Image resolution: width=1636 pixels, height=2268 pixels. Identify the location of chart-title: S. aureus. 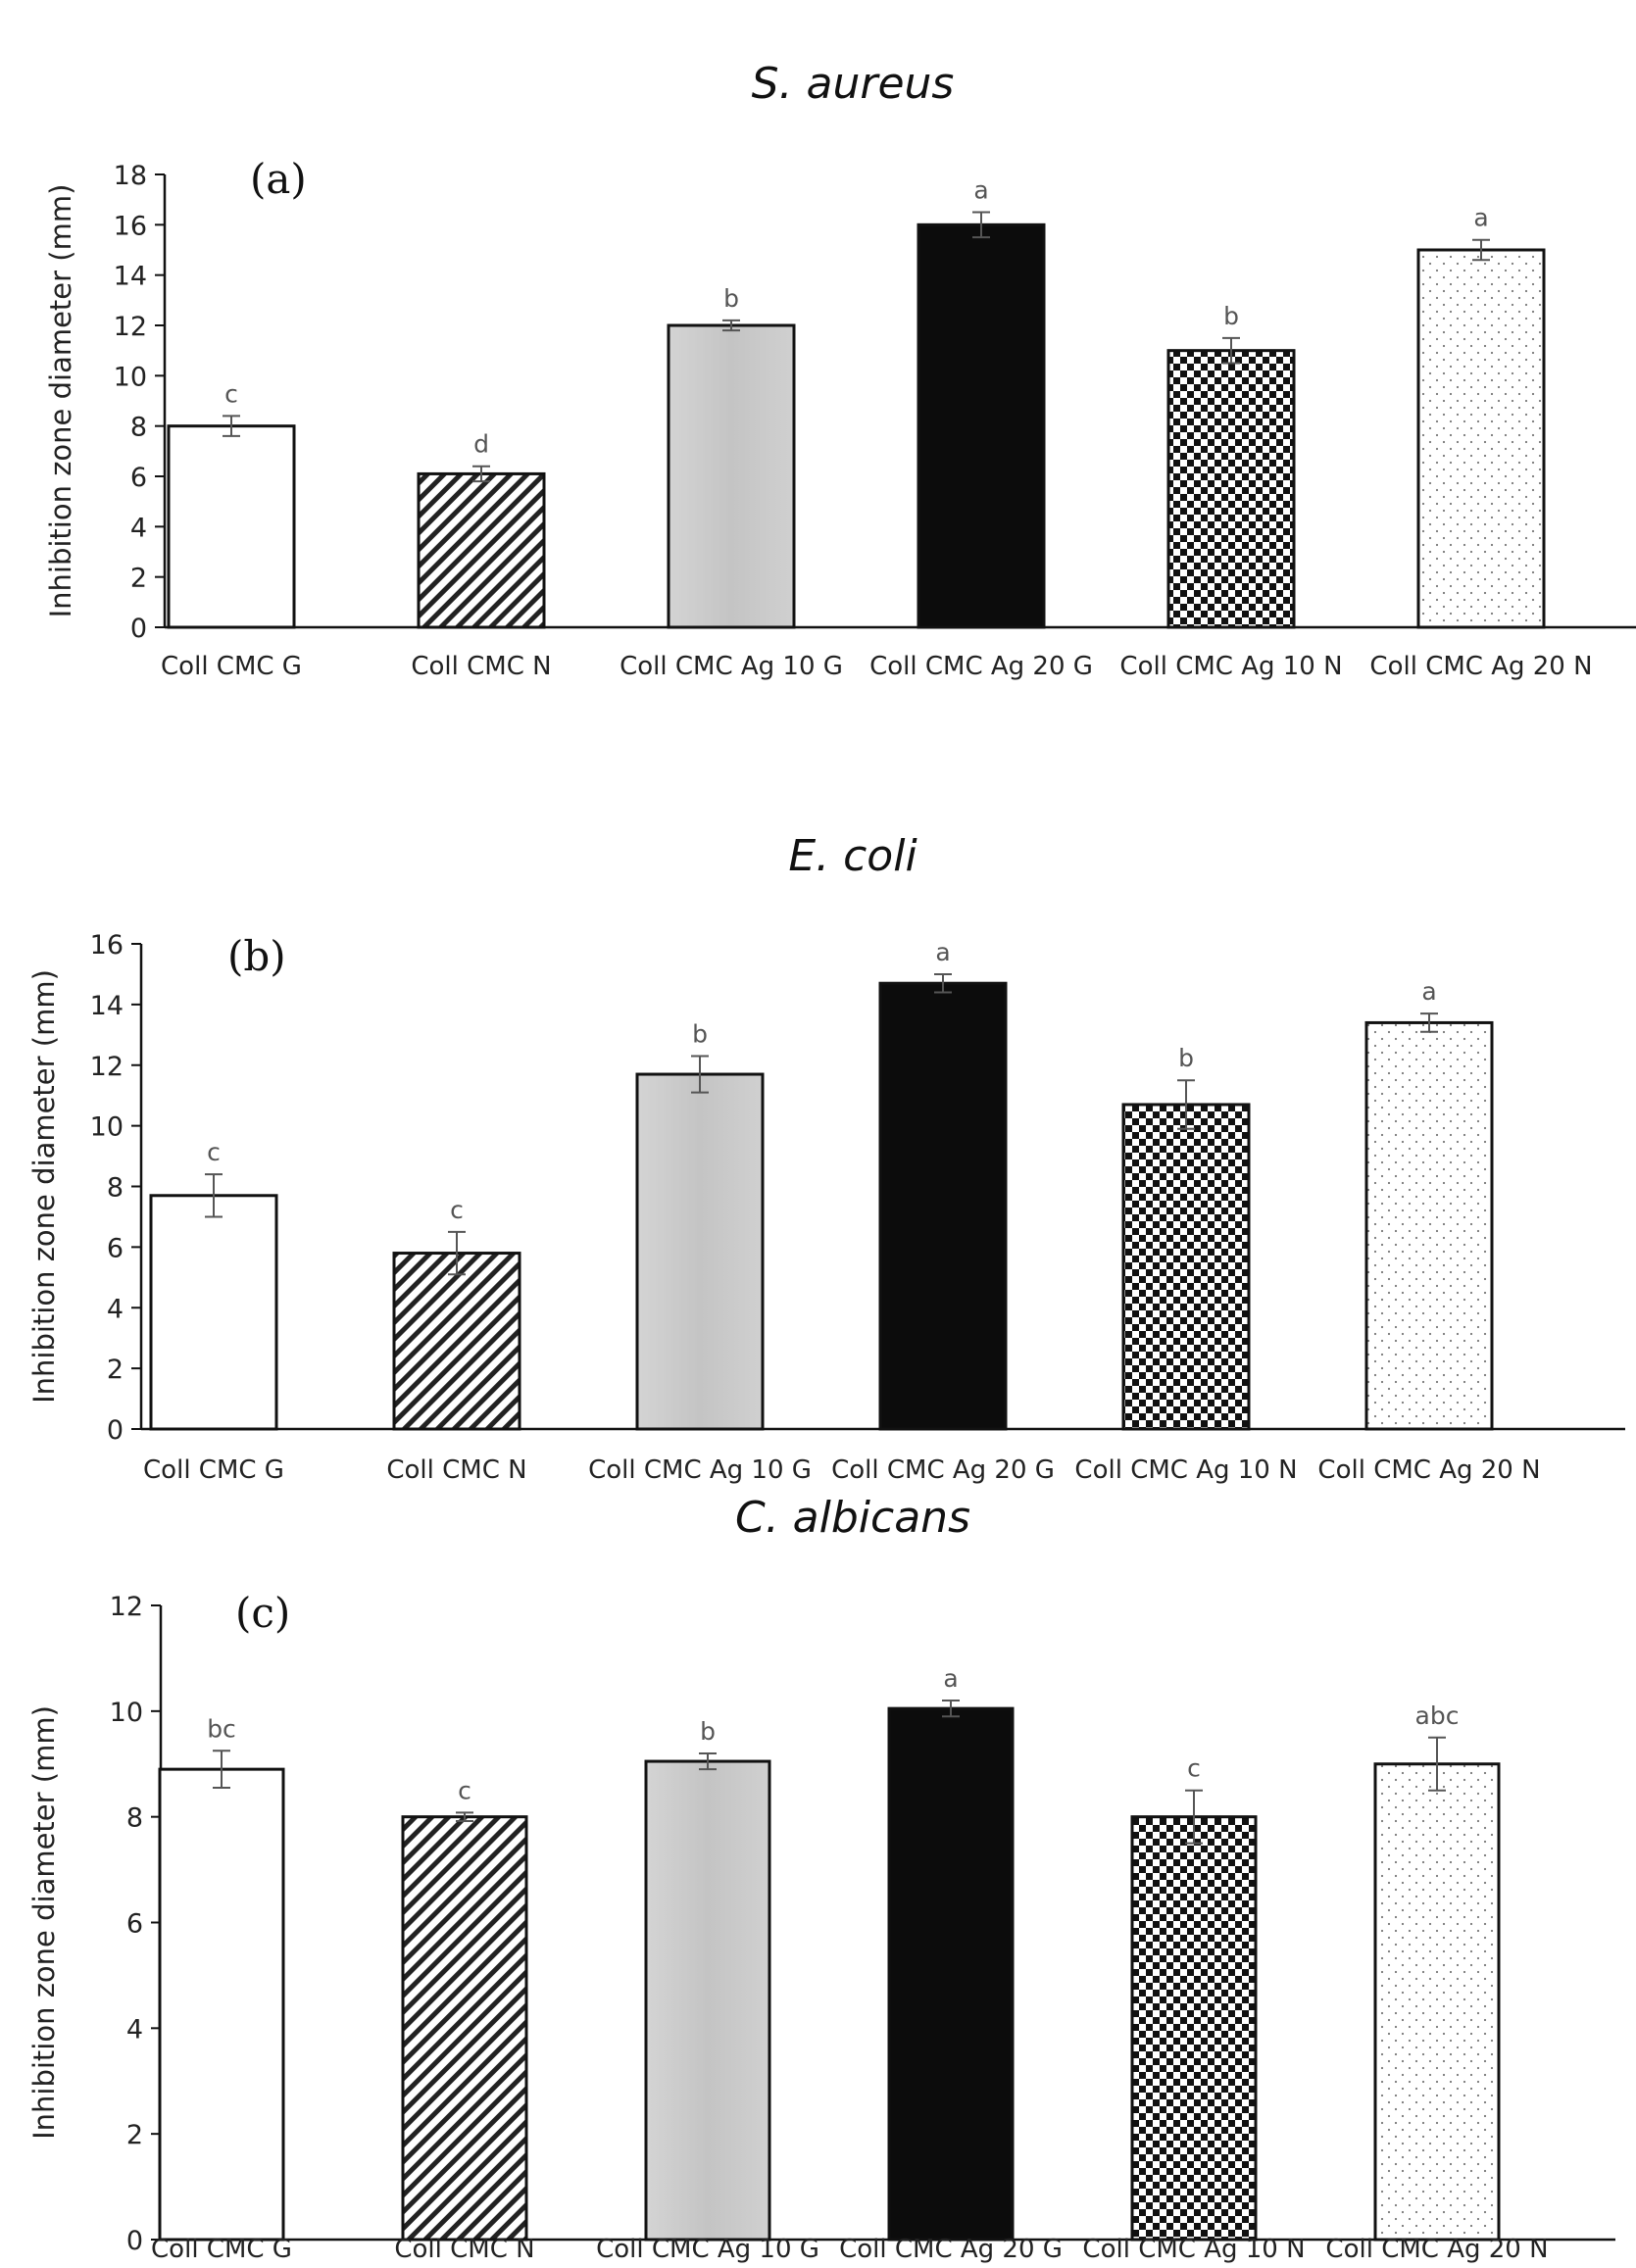
(853, 84).